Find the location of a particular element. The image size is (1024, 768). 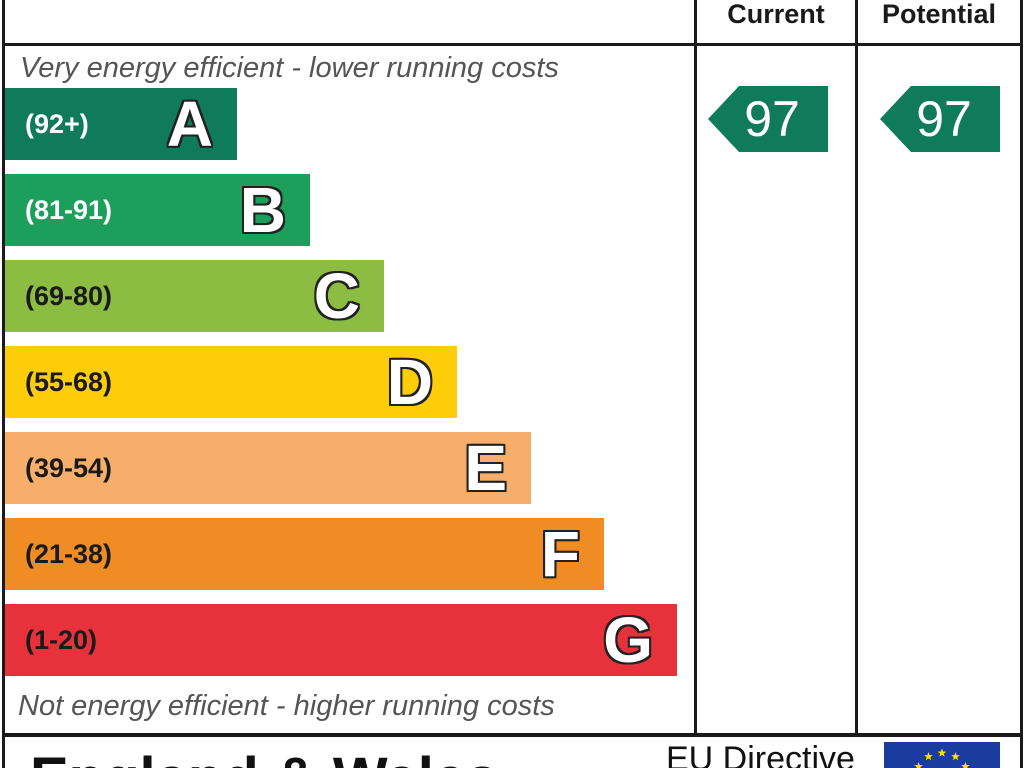

current-rating-arrow: 97 is located at coordinates (768, 119).